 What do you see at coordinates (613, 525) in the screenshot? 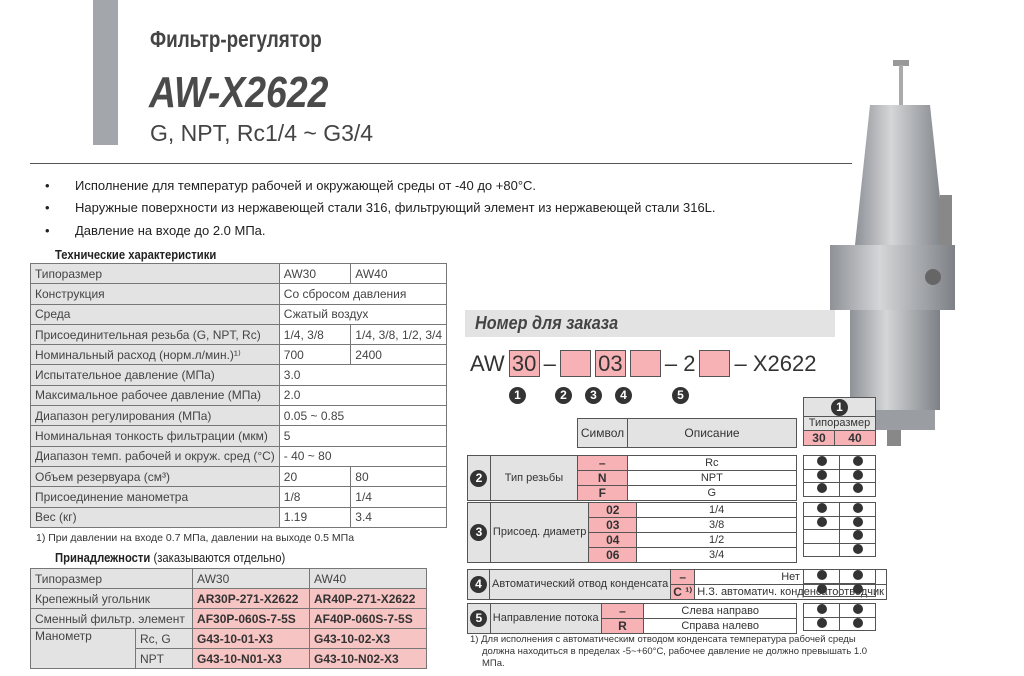
I see `symbol: 03` at bounding box center [613, 525].